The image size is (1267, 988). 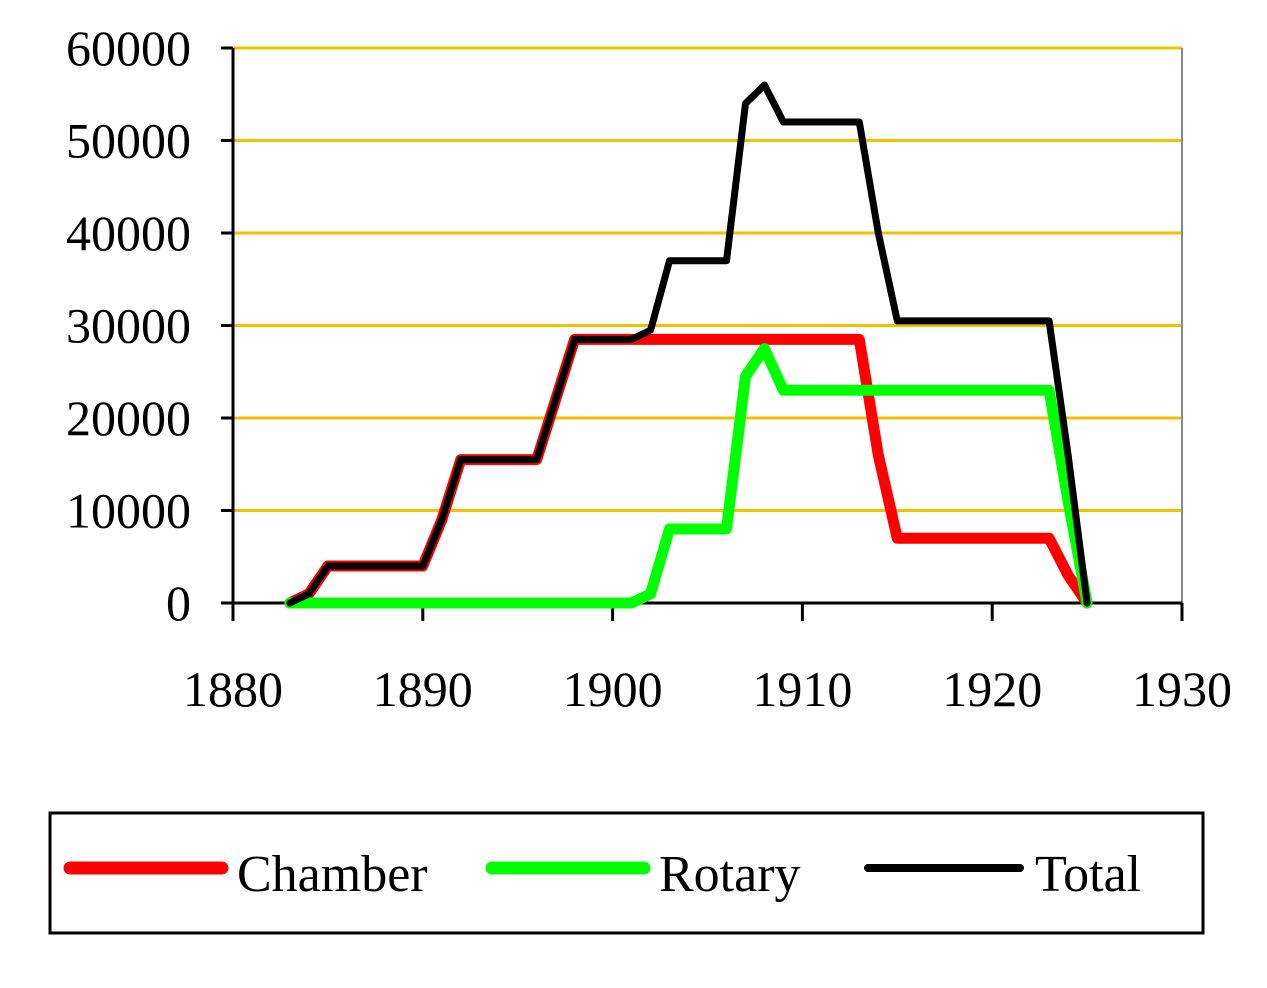 What do you see at coordinates (128, 141) in the screenshot?
I see `y-tick-label: 50000` at bounding box center [128, 141].